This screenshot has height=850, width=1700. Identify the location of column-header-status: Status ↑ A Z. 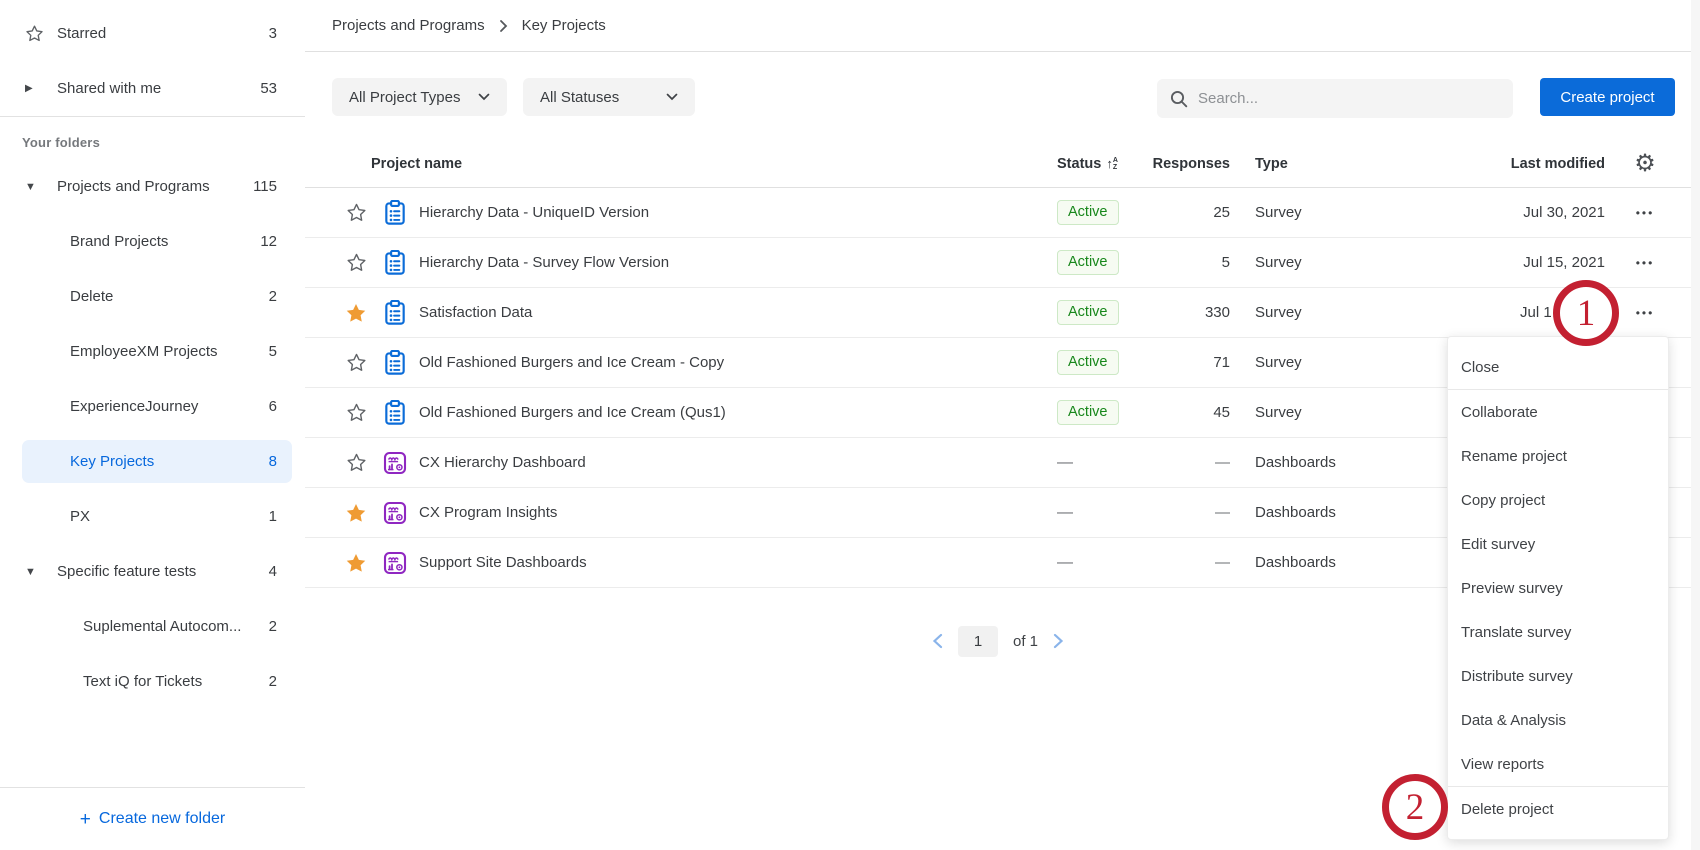
(1102, 164).